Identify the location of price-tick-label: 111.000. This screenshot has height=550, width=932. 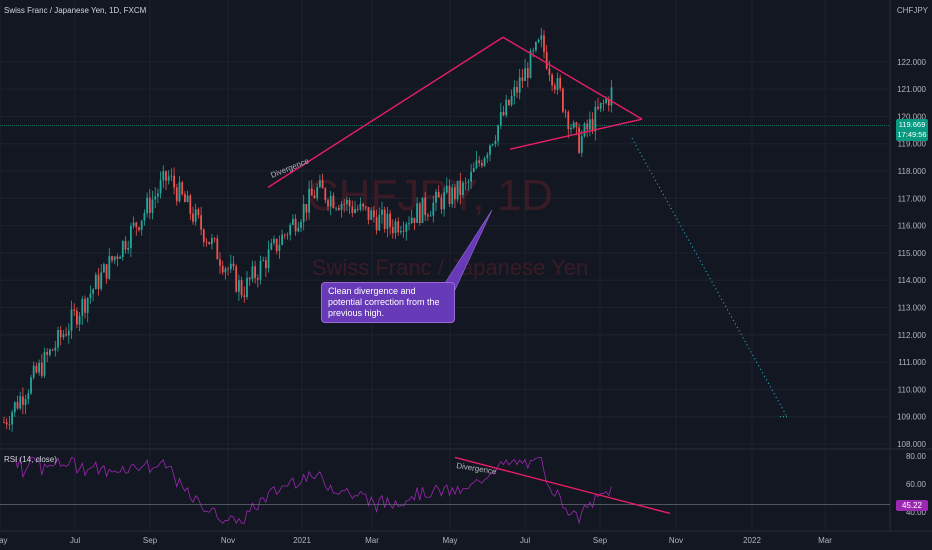
(912, 362).